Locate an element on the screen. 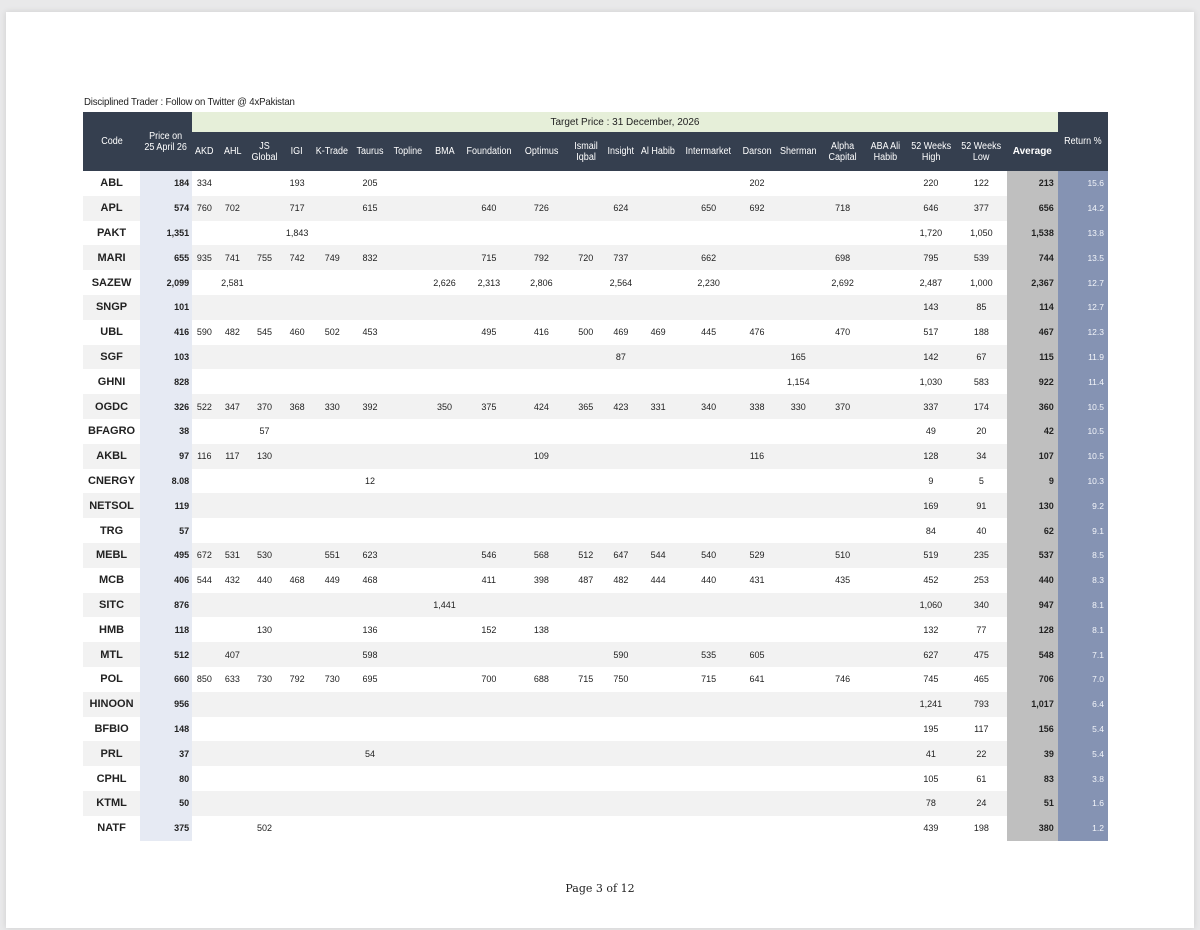 This screenshot has width=1200, height=930. table-row: TRG 57 84 40 62 9.1 is located at coordinates (595, 530).